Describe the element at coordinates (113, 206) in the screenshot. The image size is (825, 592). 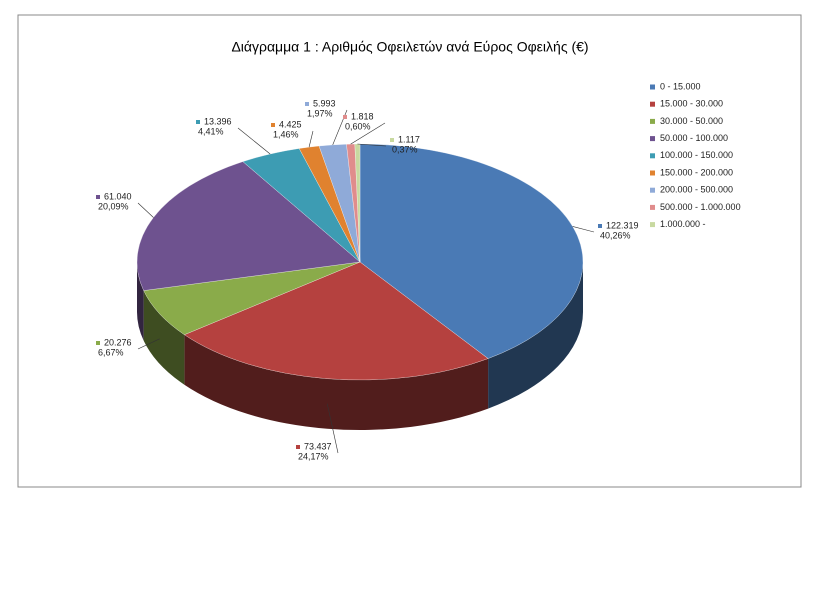
I see `data-label-percent: 20,09%` at that location.